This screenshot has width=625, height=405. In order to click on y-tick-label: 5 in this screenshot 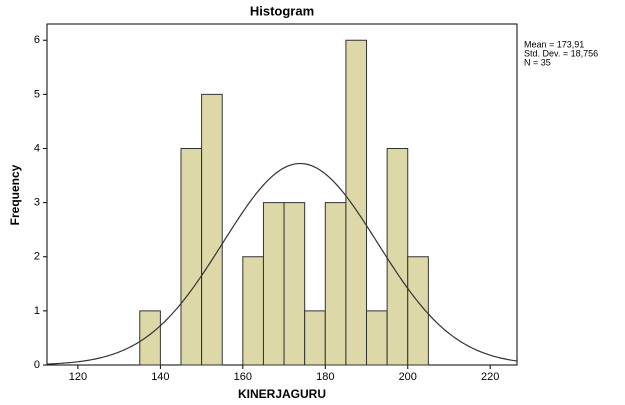, I will do `click(37, 94)`.